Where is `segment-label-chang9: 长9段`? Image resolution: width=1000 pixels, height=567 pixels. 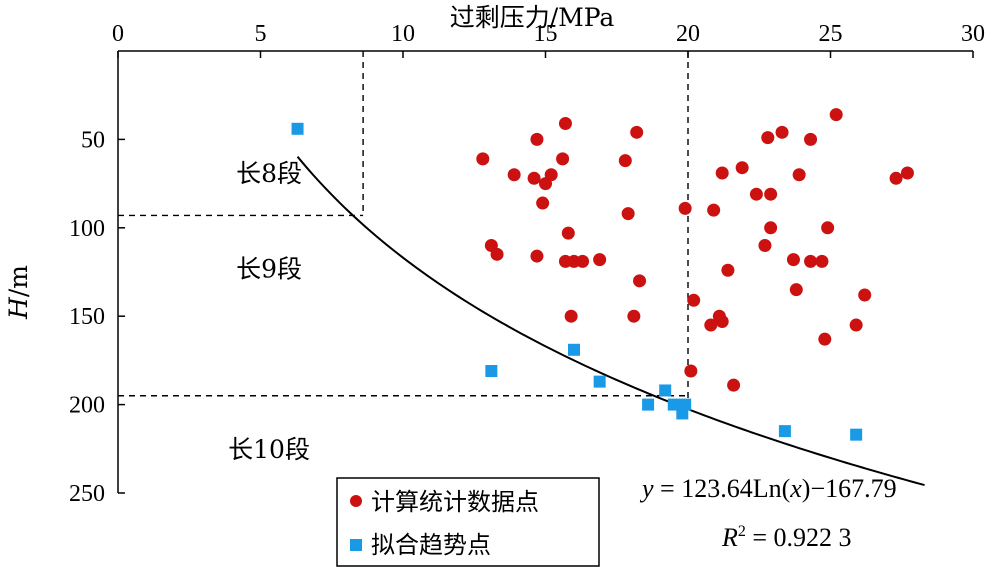 segment-label-chang9: 长9段 is located at coordinates (269, 268).